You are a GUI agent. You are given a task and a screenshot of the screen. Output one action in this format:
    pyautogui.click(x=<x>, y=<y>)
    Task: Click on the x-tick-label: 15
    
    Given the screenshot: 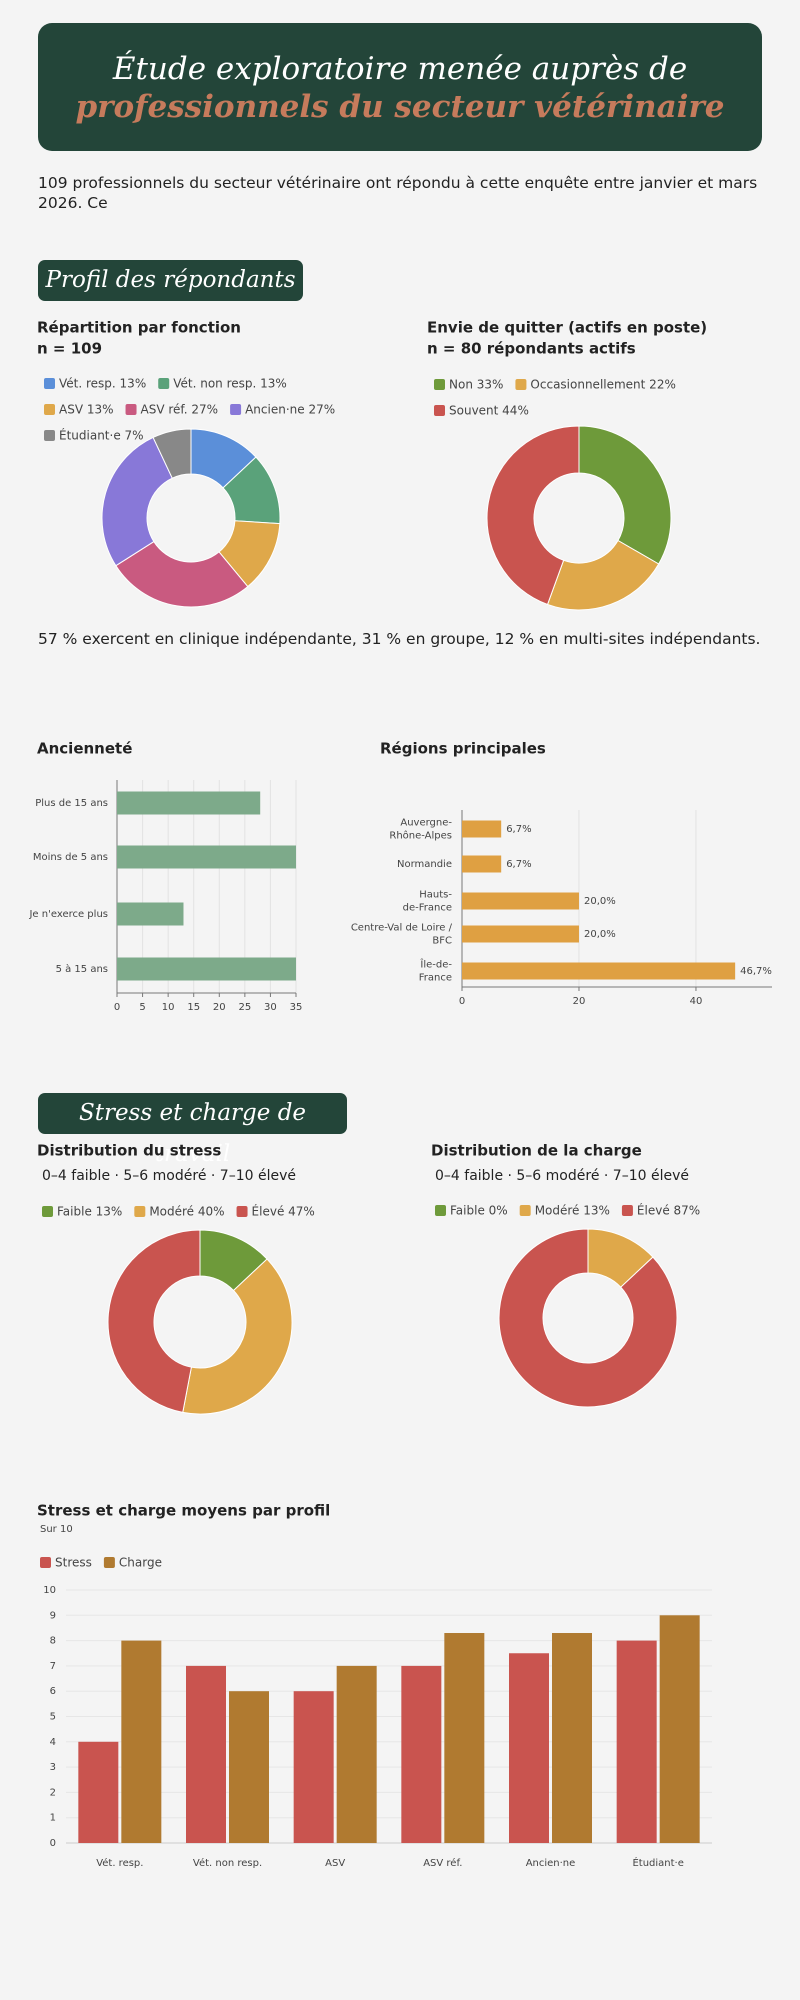 What is the action you would take?
    pyautogui.click(x=193, y=1007)
    